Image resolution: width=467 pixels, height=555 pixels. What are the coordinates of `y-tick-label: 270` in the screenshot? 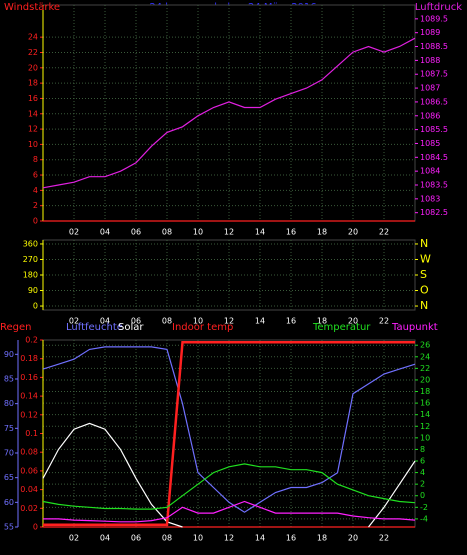 It's located at (30, 259).